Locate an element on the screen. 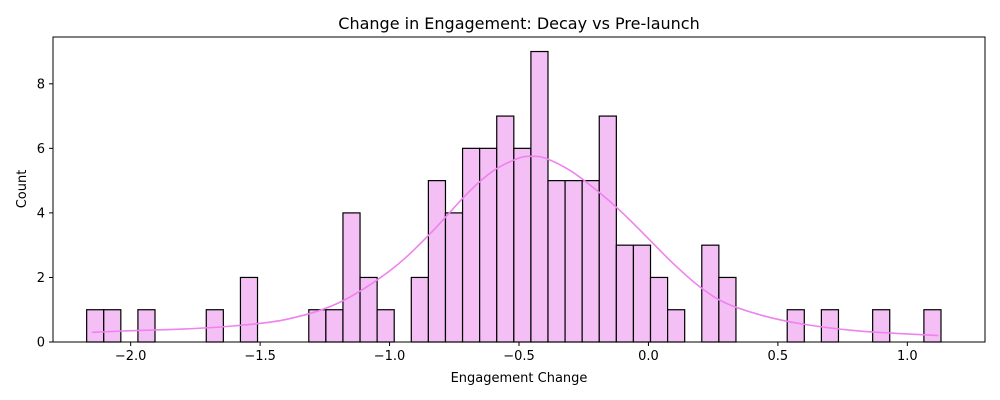 The width and height of the screenshot is (1000, 400). y-tick-label: 4 is located at coordinates (41, 213).